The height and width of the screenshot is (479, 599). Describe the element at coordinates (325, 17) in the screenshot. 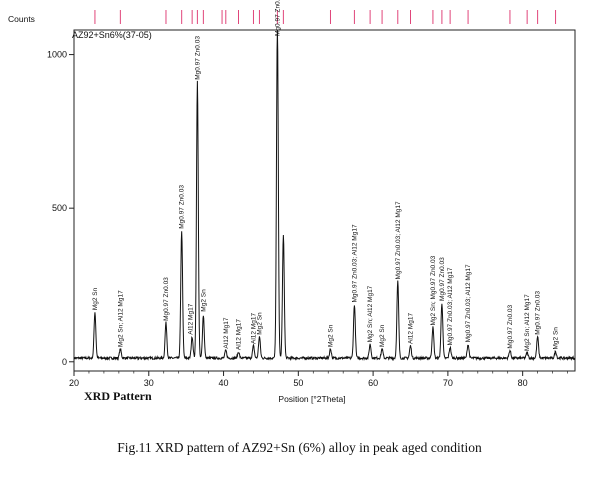

I see `reference-line-layer` at that location.